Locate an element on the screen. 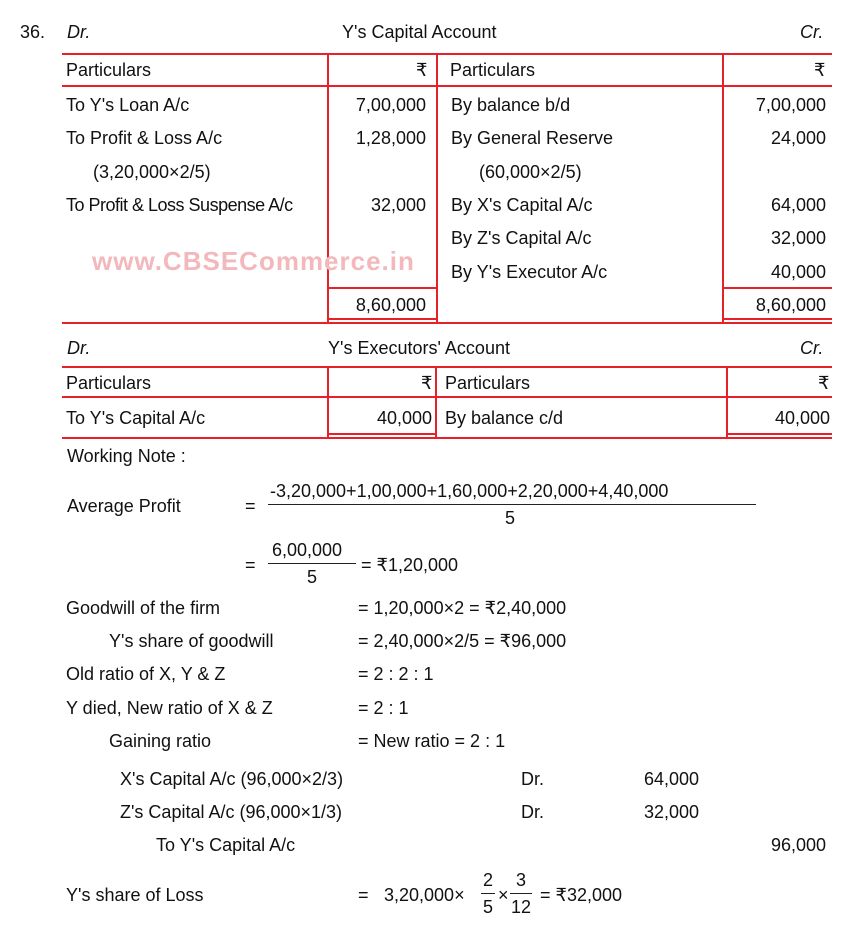 This screenshot has width=853, height=936. credit-particular: By General Reserve is located at coordinates (532, 138).